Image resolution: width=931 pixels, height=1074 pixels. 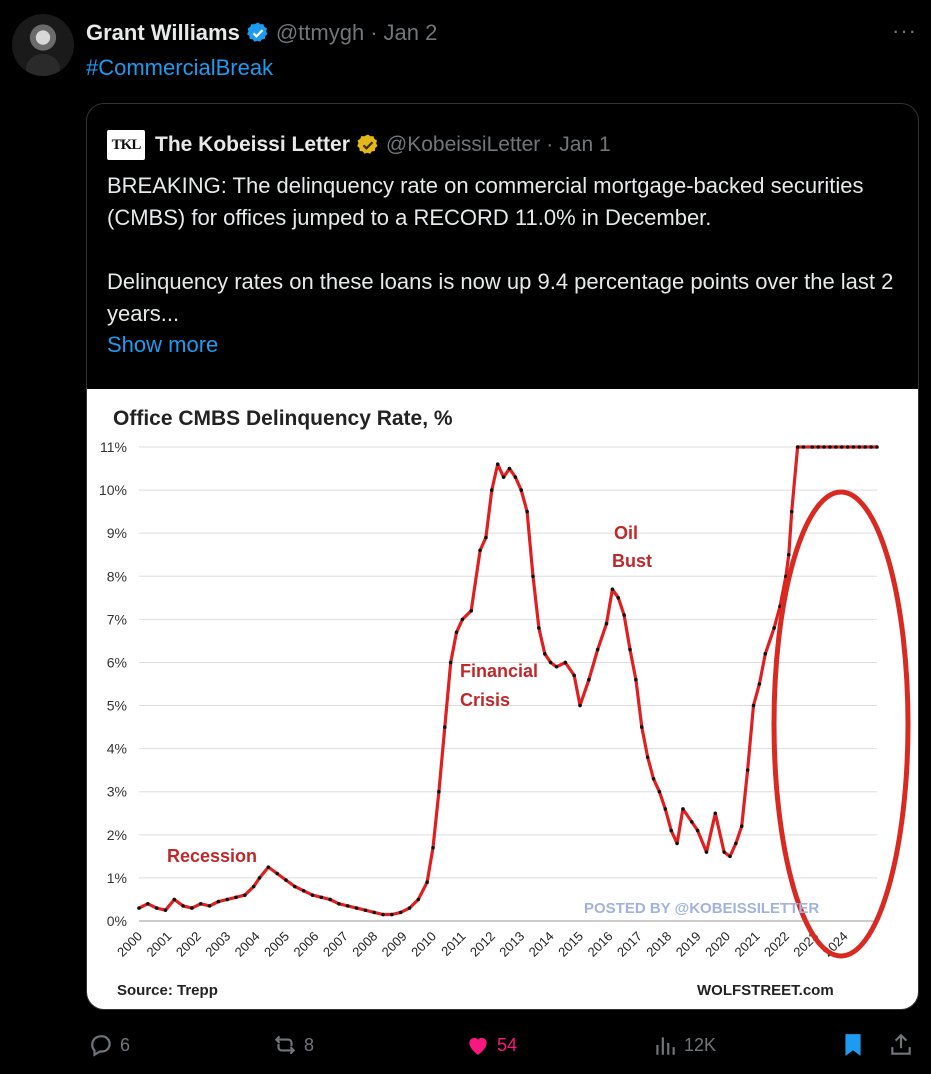 I want to click on y-tick-label: 7%, so click(x=117, y=619).